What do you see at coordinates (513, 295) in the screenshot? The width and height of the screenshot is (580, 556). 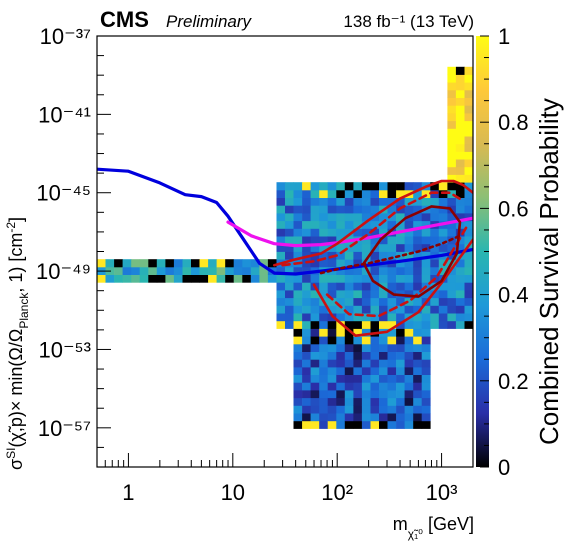 I see `colorbar-tick-label: 0.4` at bounding box center [513, 295].